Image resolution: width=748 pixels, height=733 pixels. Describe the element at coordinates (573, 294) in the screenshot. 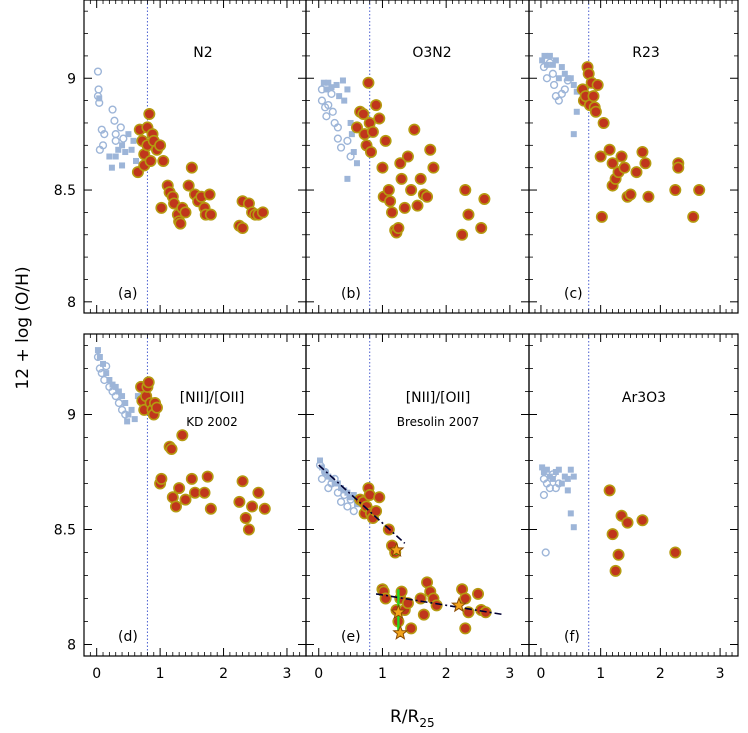

I see `panel-c-label: (c)` at that location.